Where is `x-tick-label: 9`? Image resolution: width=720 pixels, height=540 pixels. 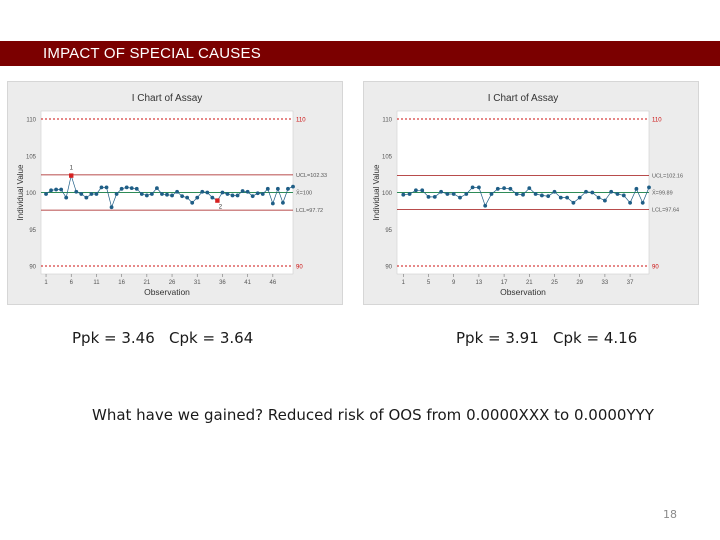
x-tick-label: 9 is located at coordinates (454, 283).